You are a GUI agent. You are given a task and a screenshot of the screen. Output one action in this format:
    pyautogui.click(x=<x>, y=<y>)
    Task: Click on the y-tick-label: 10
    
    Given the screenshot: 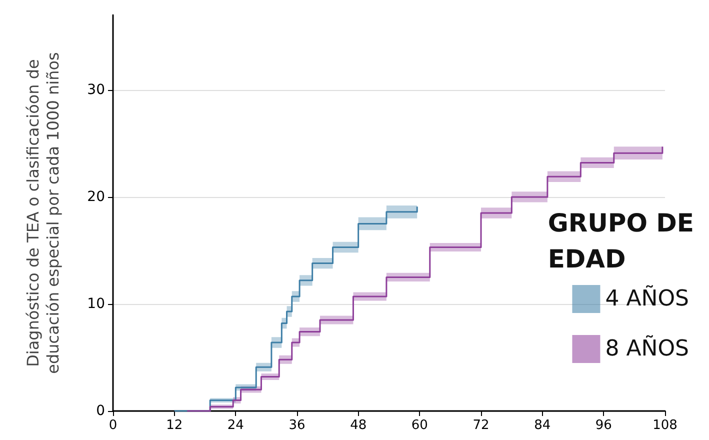 What is the action you would take?
    pyautogui.click(x=96, y=304)
    